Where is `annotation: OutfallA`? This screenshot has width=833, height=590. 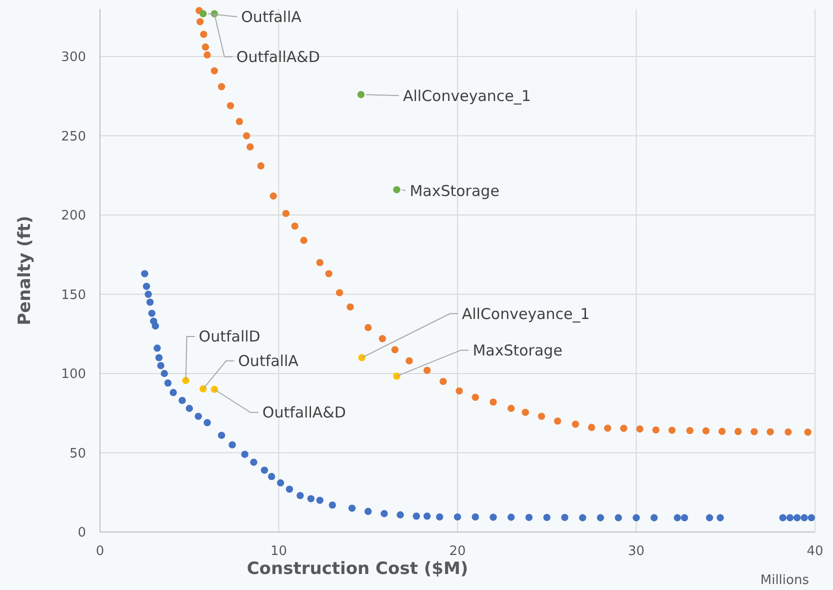 annotation: OutfallA is located at coordinates (269, 361).